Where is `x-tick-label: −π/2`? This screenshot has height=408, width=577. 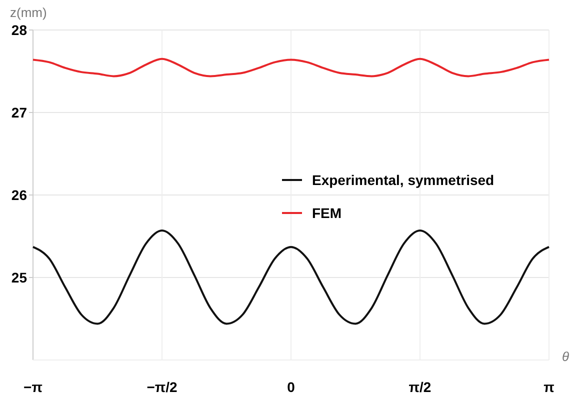
x-tick-label: −π/2 is located at coordinates (162, 387).